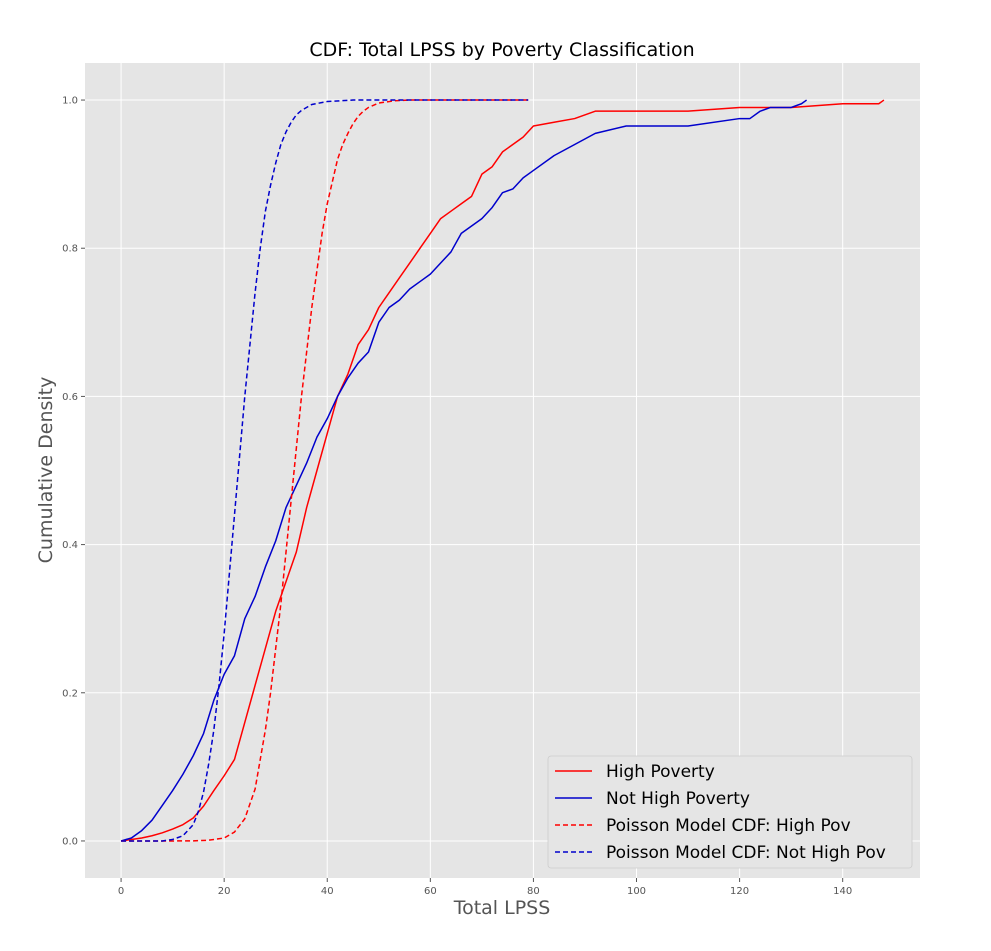 This screenshot has width=991, height=951. Describe the element at coordinates (70, 693) in the screenshot. I see `y-tick-label: 0.2` at that location.